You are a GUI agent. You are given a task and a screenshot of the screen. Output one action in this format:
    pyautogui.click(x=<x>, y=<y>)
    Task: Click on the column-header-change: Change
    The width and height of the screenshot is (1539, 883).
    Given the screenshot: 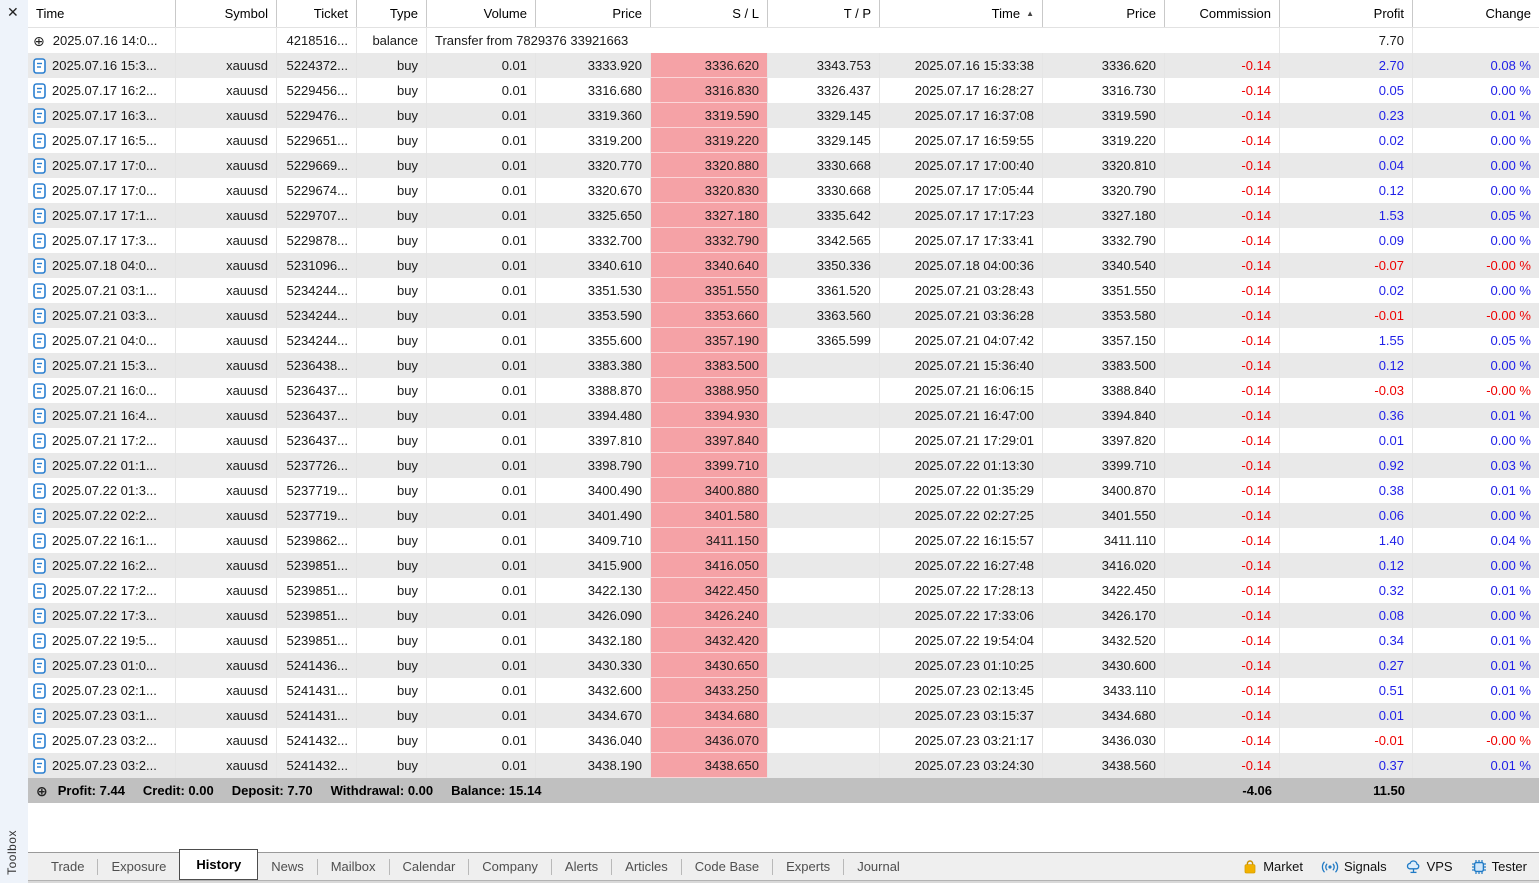 What is the action you would take?
    pyautogui.click(x=1508, y=13)
    